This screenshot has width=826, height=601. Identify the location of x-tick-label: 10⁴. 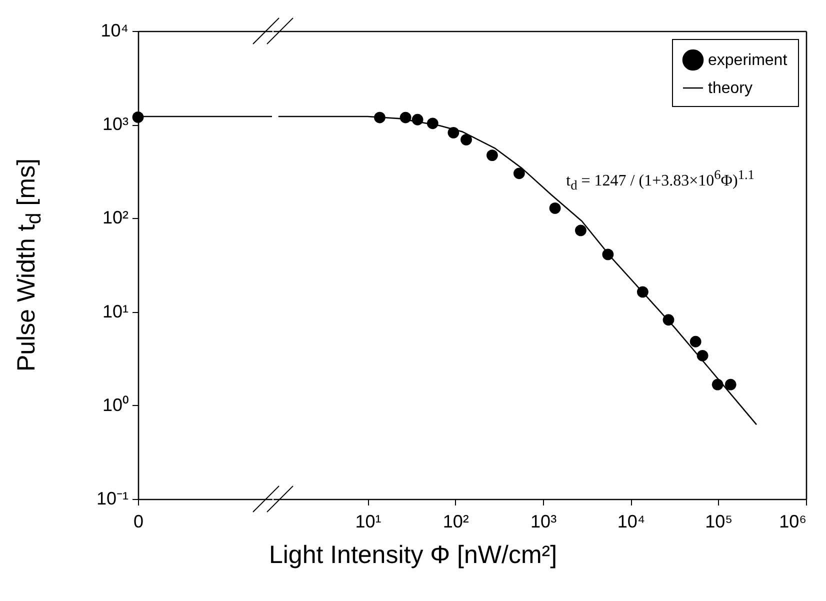
(631, 522).